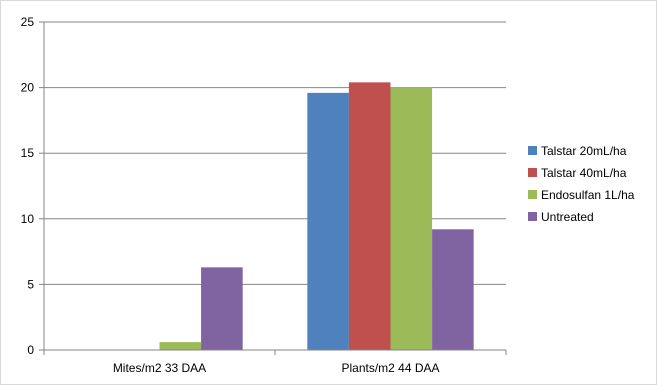 The height and width of the screenshot is (385, 657). What do you see at coordinates (32, 186) in the screenshot?
I see `y-axis-ticks: 0 5 10 15 20 25` at bounding box center [32, 186].